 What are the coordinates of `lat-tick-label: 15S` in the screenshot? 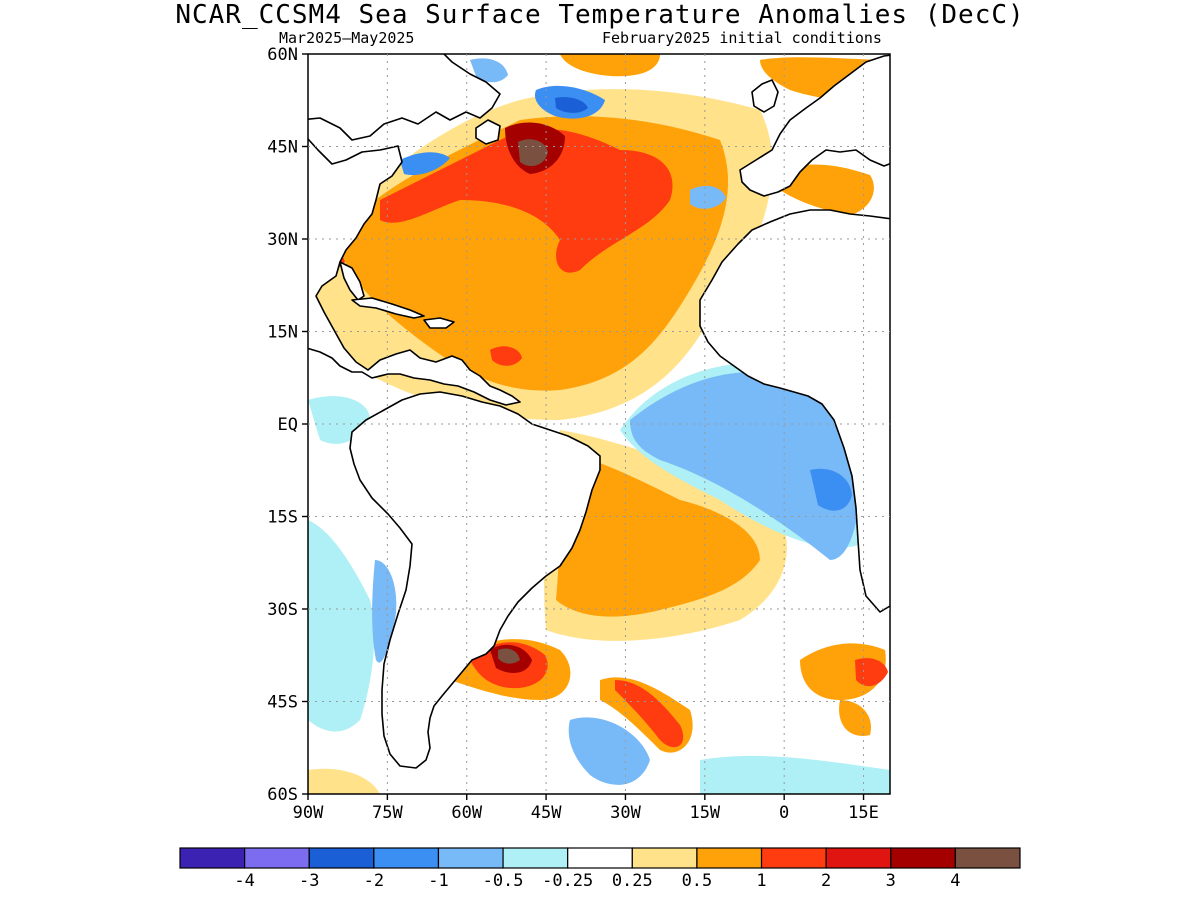 It's located at (282, 518).